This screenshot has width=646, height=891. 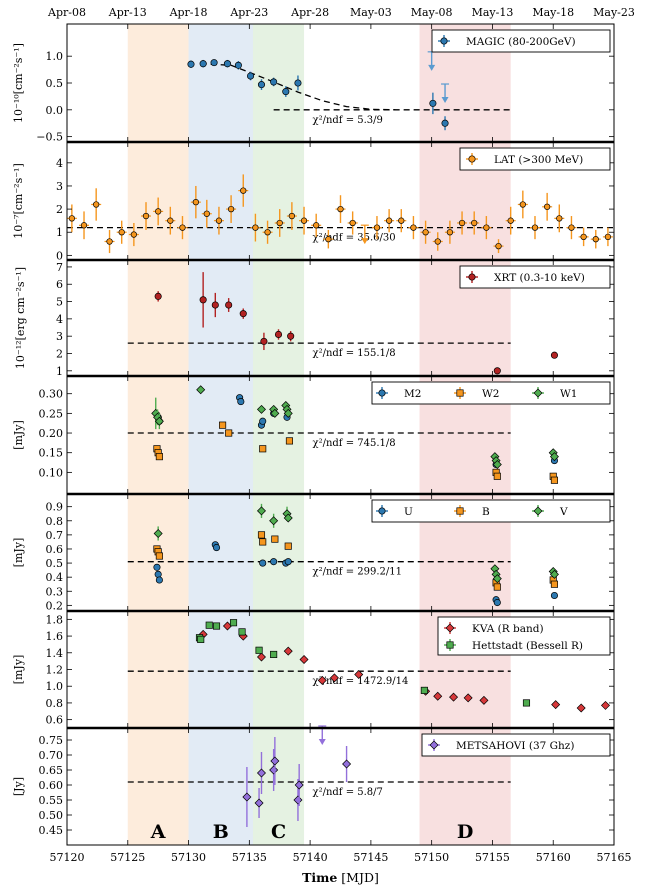 What do you see at coordinates (220, 434) in the screenshot?
I see `period-band-B` at bounding box center [220, 434].